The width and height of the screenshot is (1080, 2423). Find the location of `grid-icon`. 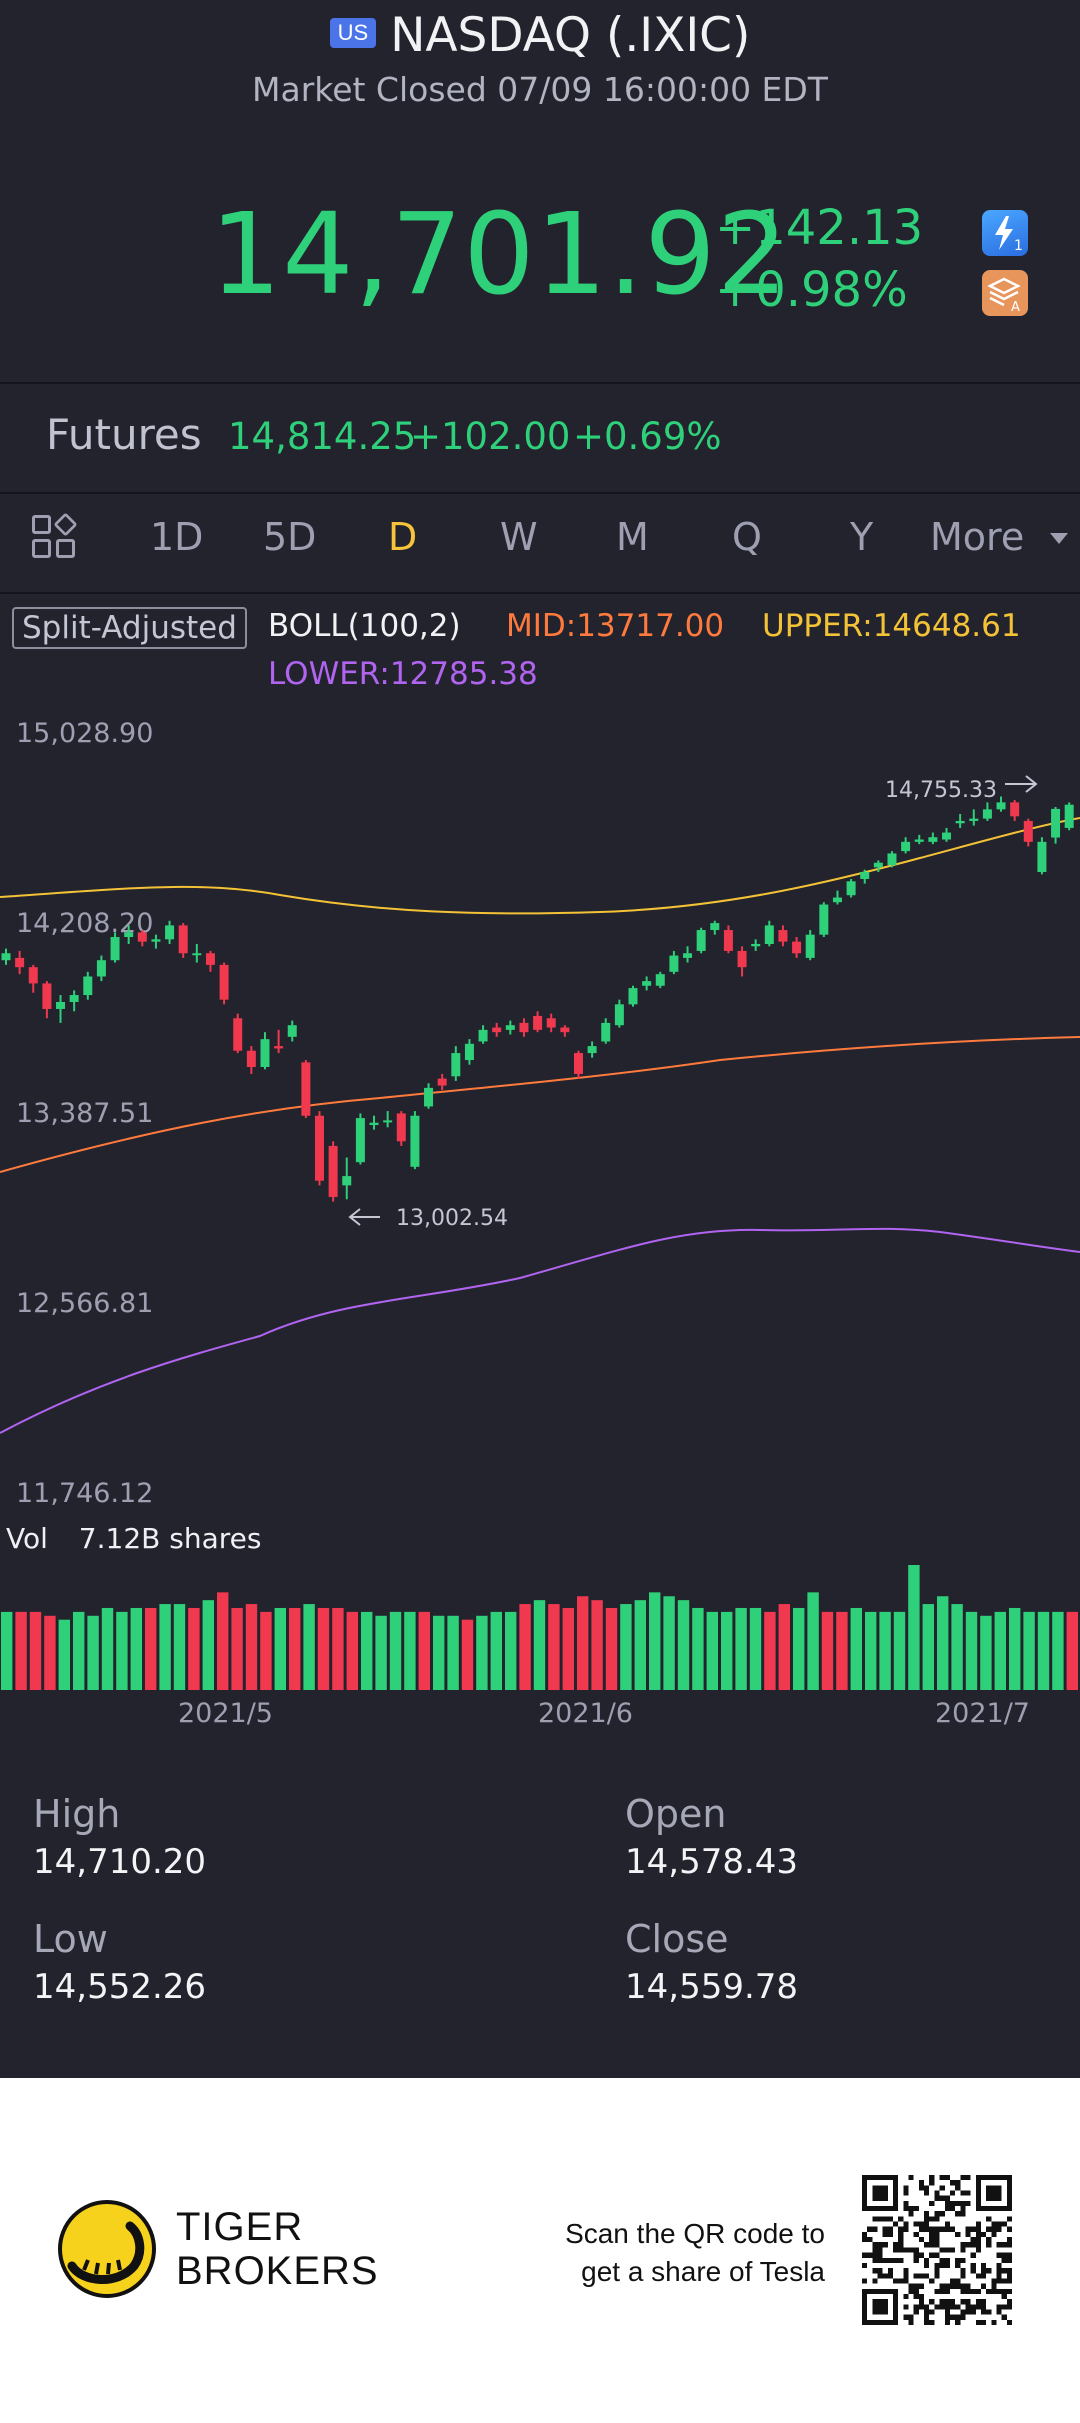

grid-icon is located at coordinates (55, 536).